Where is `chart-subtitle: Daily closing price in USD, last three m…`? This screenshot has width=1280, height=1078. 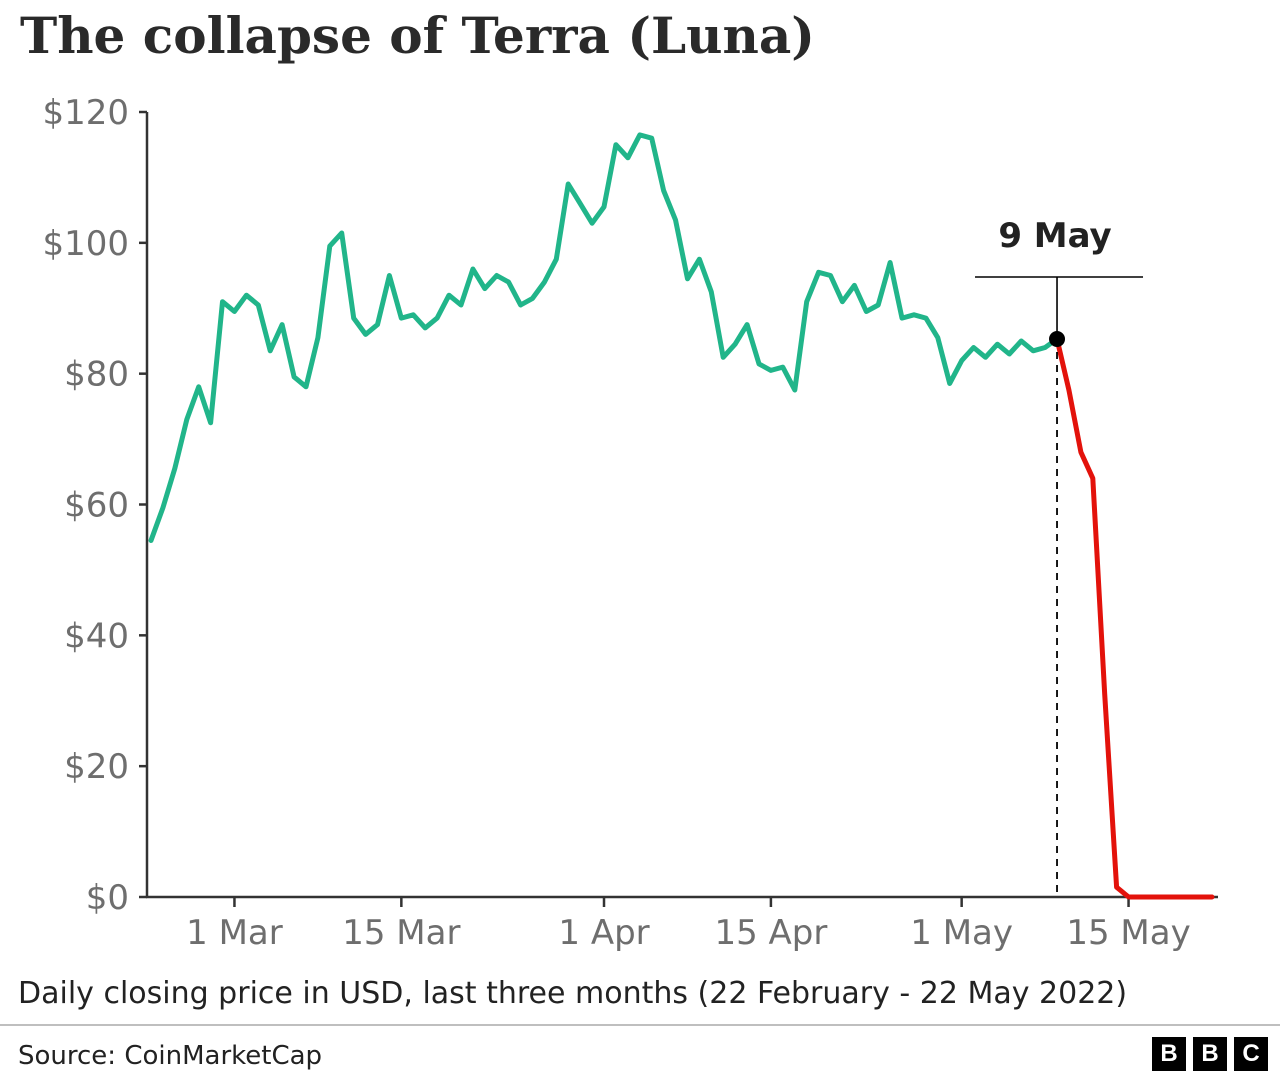
chart-subtitle: Daily closing price in USD, last three m… is located at coordinates (573, 993).